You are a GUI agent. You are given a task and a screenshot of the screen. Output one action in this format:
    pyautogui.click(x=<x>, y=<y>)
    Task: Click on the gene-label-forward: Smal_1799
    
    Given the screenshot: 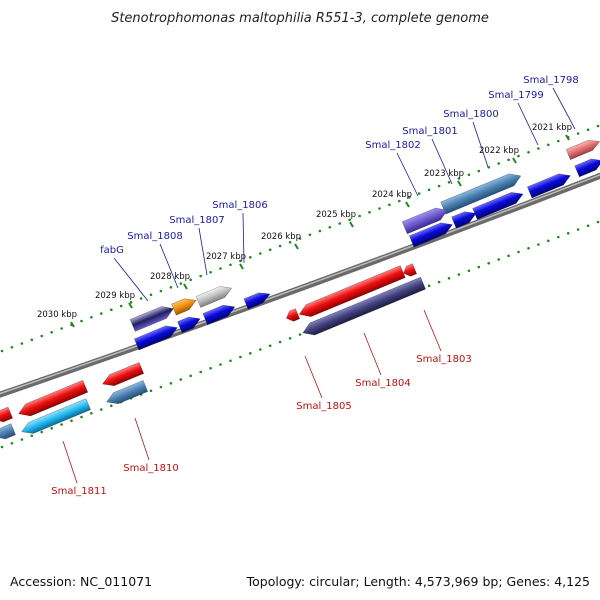 What is the action you would take?
    pyautogui.click(x=515, y=95)
    